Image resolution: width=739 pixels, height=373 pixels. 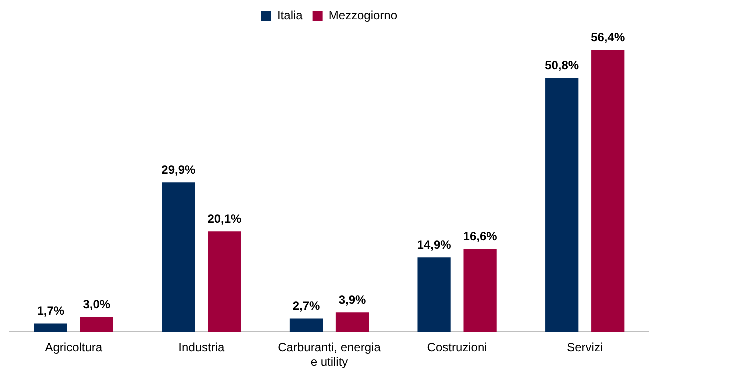 What do you see at coordinates (179, 169) in the screenshot?
I see `data-label: 29,9%` at bounding box center [179, 169].